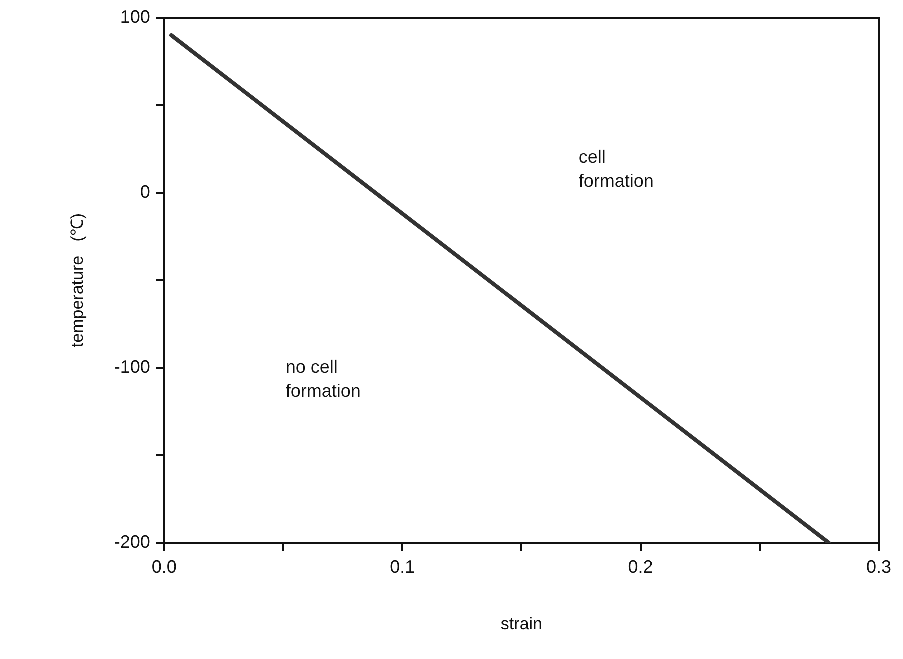  Describe the element at coordinates (135, 16) in the screenshot. I see `y-tick-label: 100` at that location.